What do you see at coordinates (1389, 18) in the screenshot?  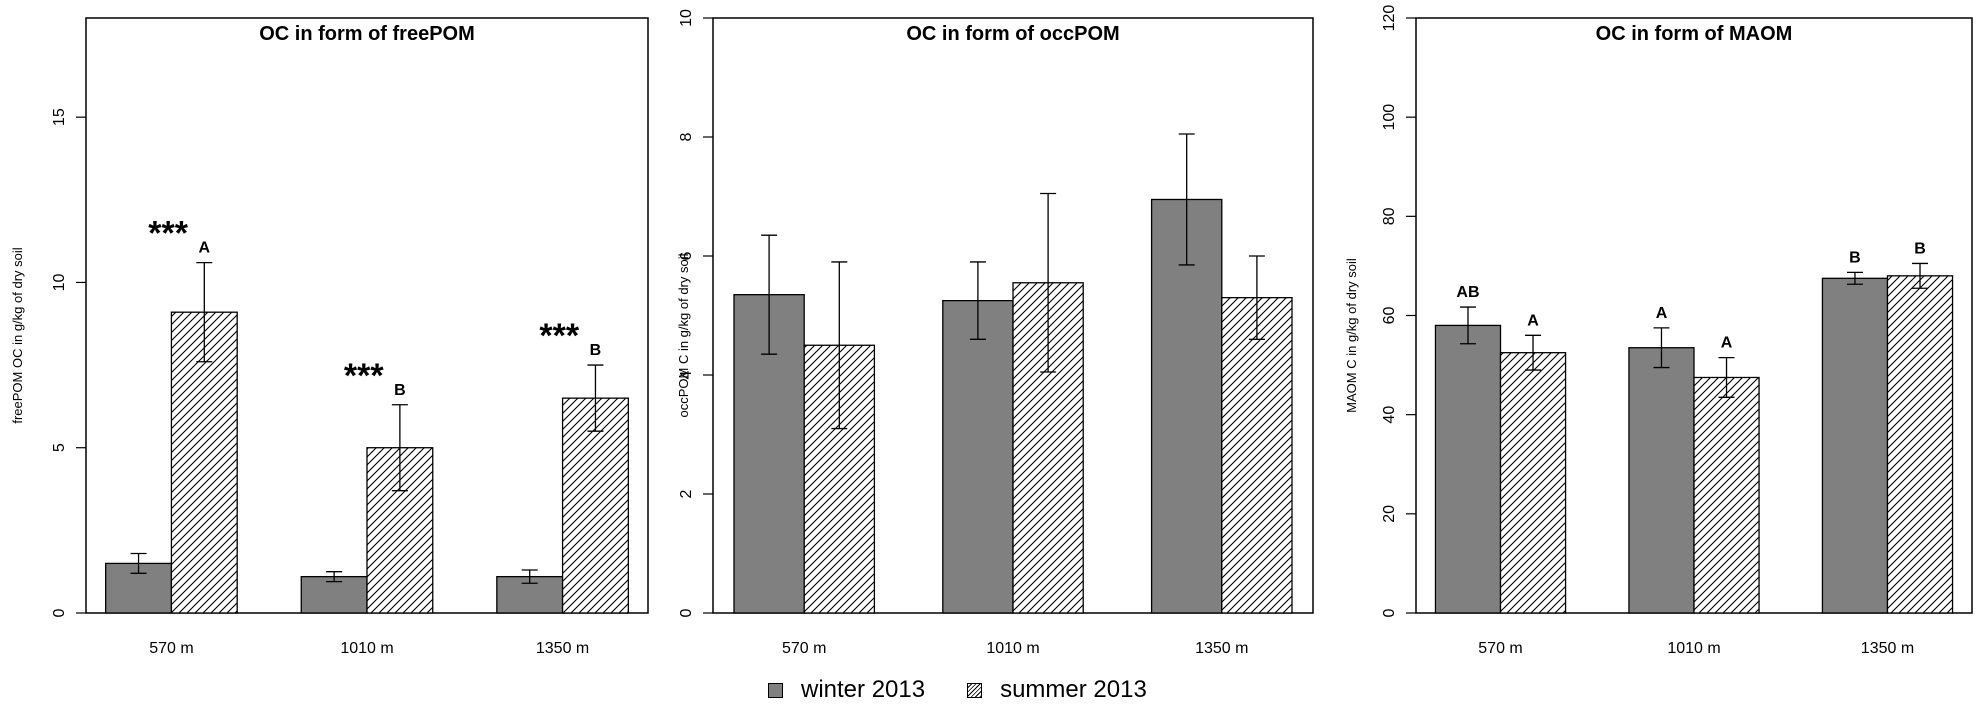 I see `y-tick-label: 120` at bounding box center [1389, 18].